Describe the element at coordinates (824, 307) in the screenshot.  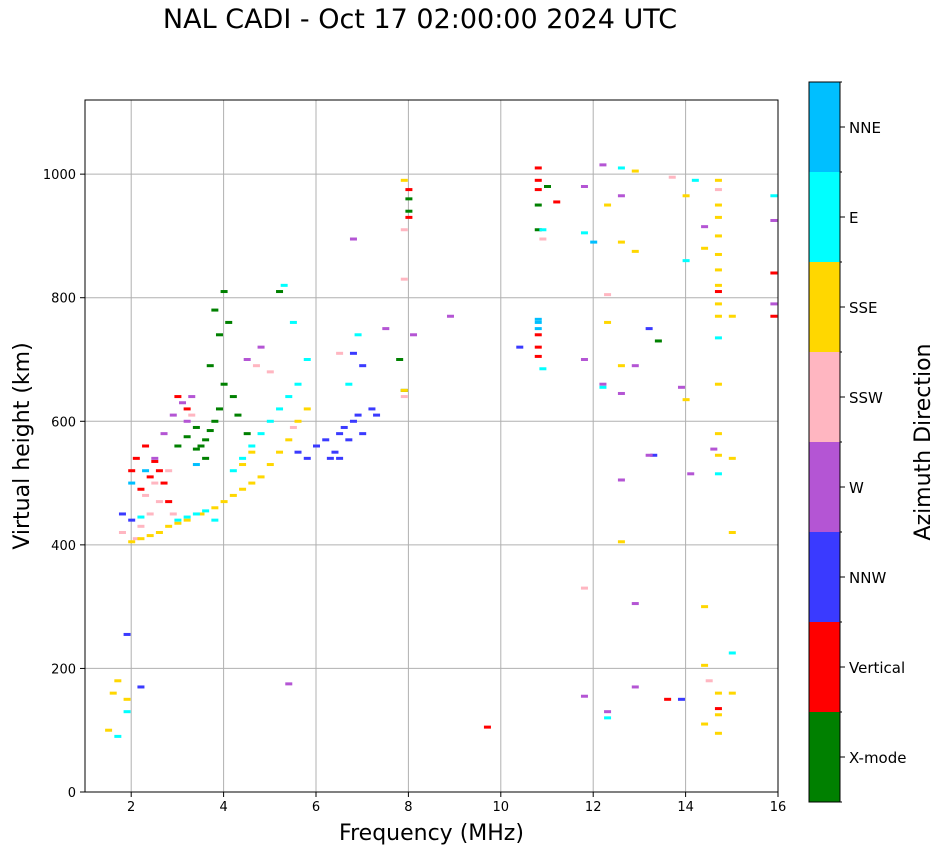
I see `colorbar-segment-sse` at that location.